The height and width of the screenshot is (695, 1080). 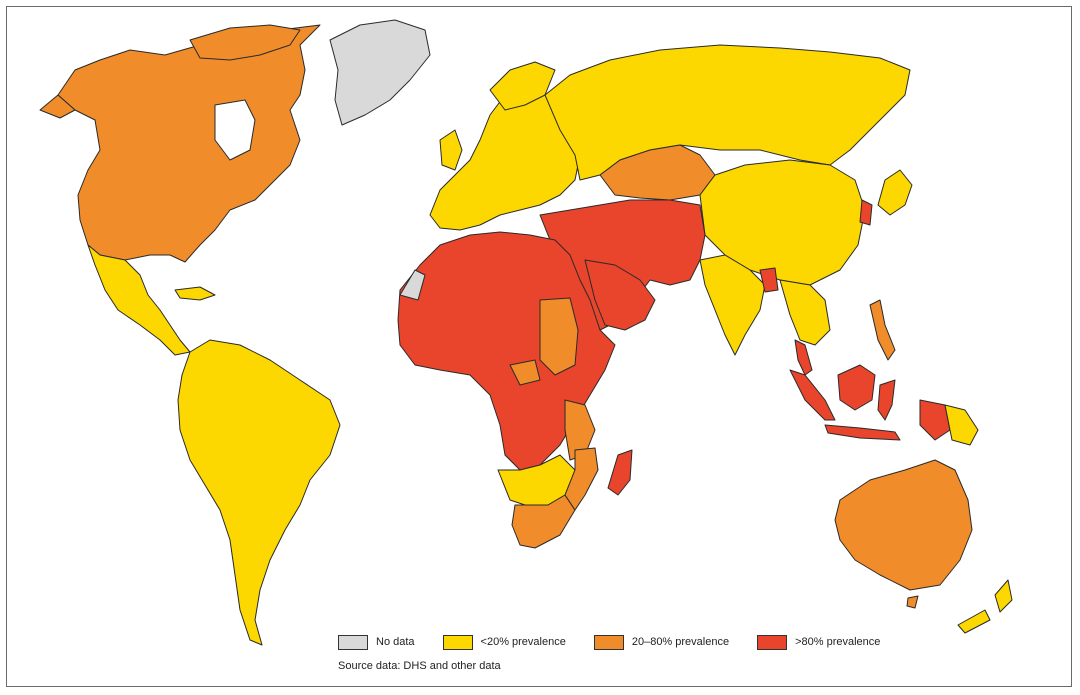 I want to click on region-sudan, so click(x=559, y=336).